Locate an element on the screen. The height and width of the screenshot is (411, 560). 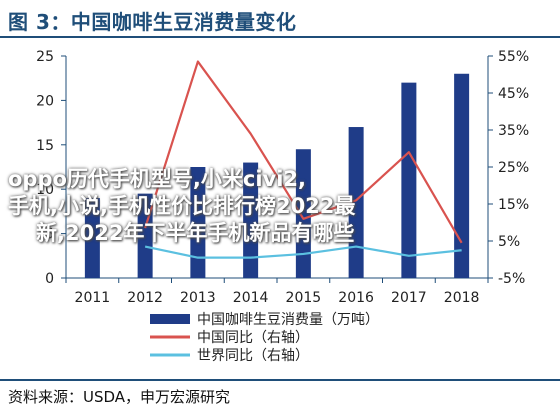
x-tick-label: 2016 is located at coordinates (356, 298).